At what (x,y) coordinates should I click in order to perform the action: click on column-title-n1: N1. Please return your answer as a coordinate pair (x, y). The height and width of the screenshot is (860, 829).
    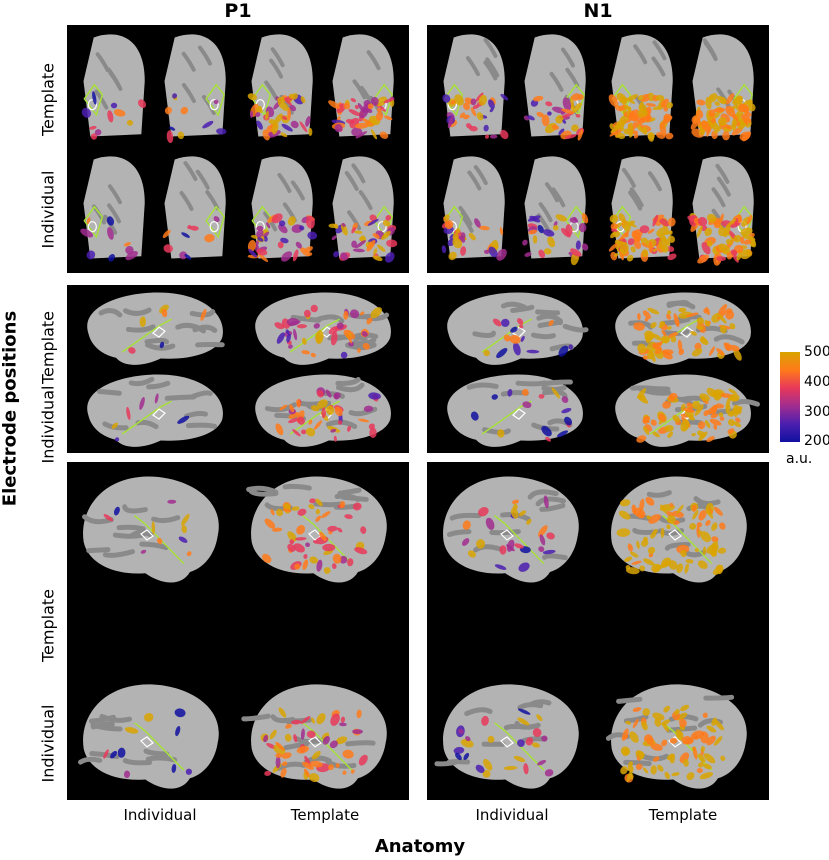
    Looking at the image, I should click on (598, 11).